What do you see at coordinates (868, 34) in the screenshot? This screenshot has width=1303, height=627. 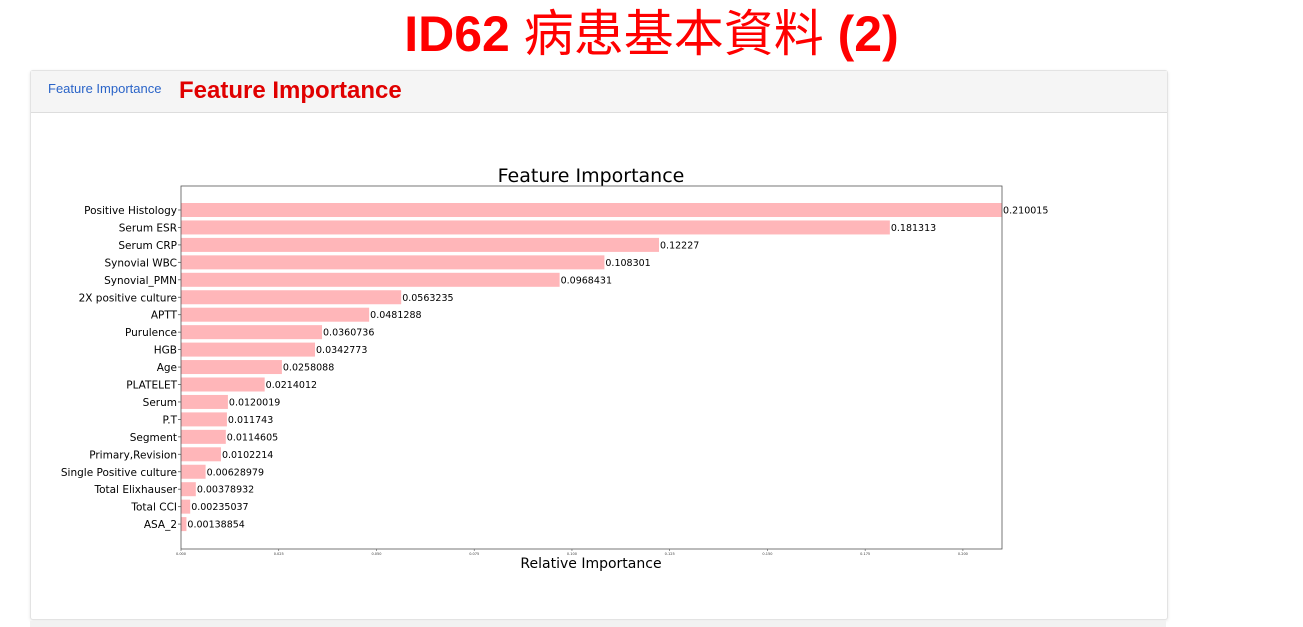 I see `slide-title-suffix: (2)` at bounding box center [868, 34].